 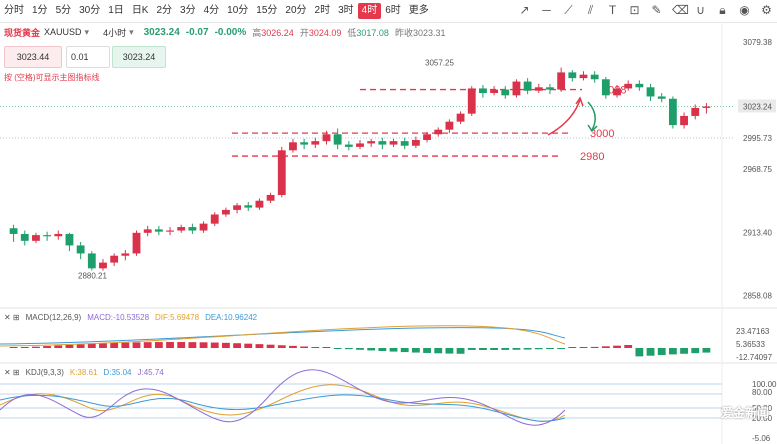 What do you see at coordinates (140, 10) in the screenshot?
I see `timeframe-5: 日K` at bounding box center [140, 10].